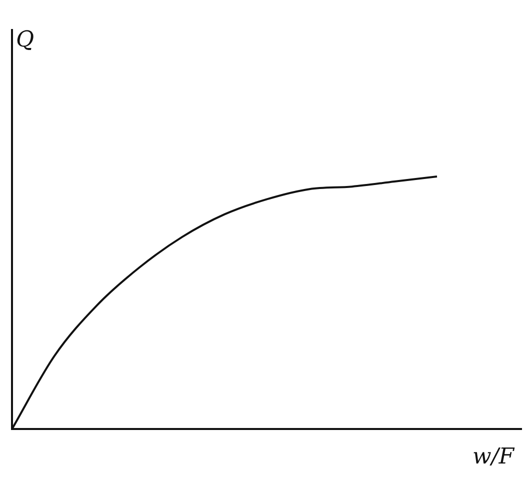 Image resolution: width=530 pixels, height=482 pixels. I want to click on text: Q, so click(25, 40).